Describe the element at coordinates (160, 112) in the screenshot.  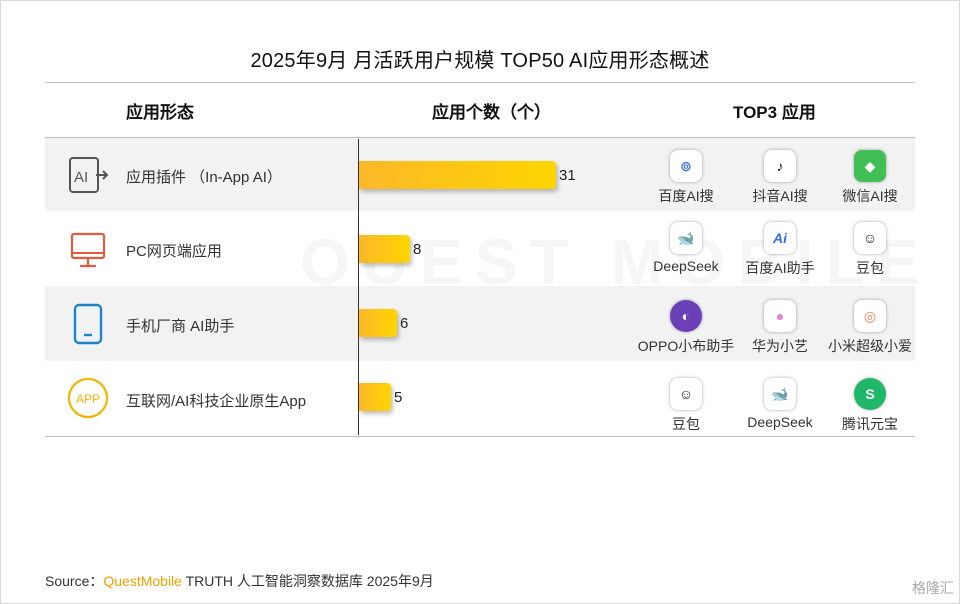
I see `header-form: 应用形态` at that location.